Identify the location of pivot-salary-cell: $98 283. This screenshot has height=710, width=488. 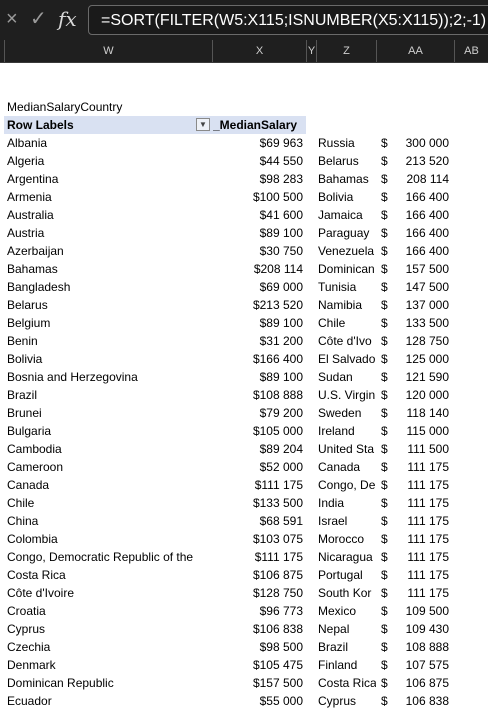
(281, 179).